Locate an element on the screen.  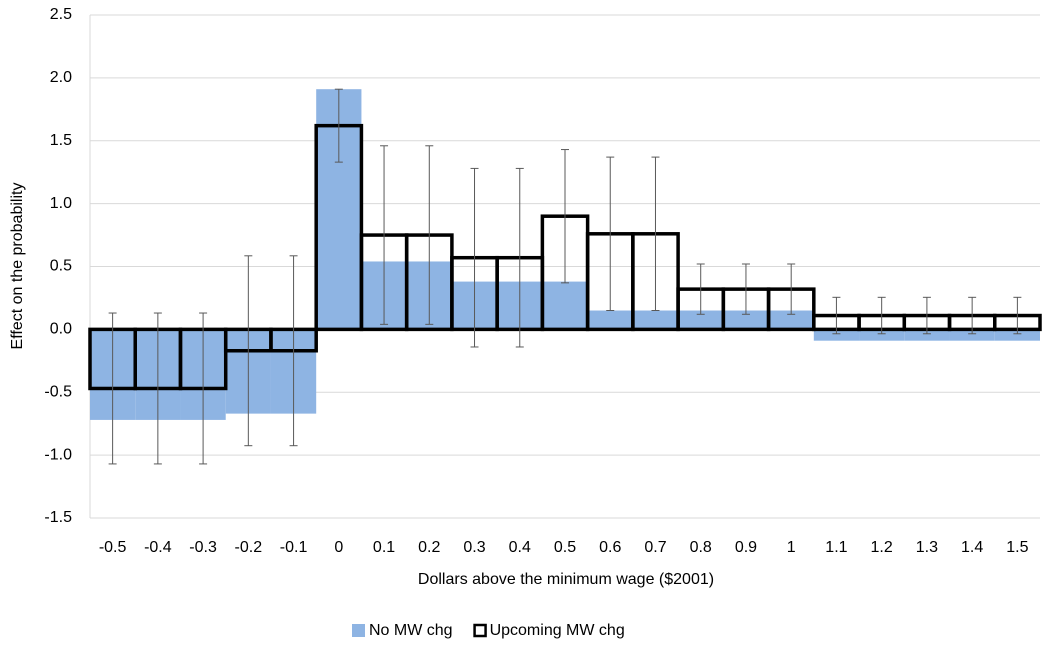
x-tick-label: 0.2 is located at coordinates (429, 547).